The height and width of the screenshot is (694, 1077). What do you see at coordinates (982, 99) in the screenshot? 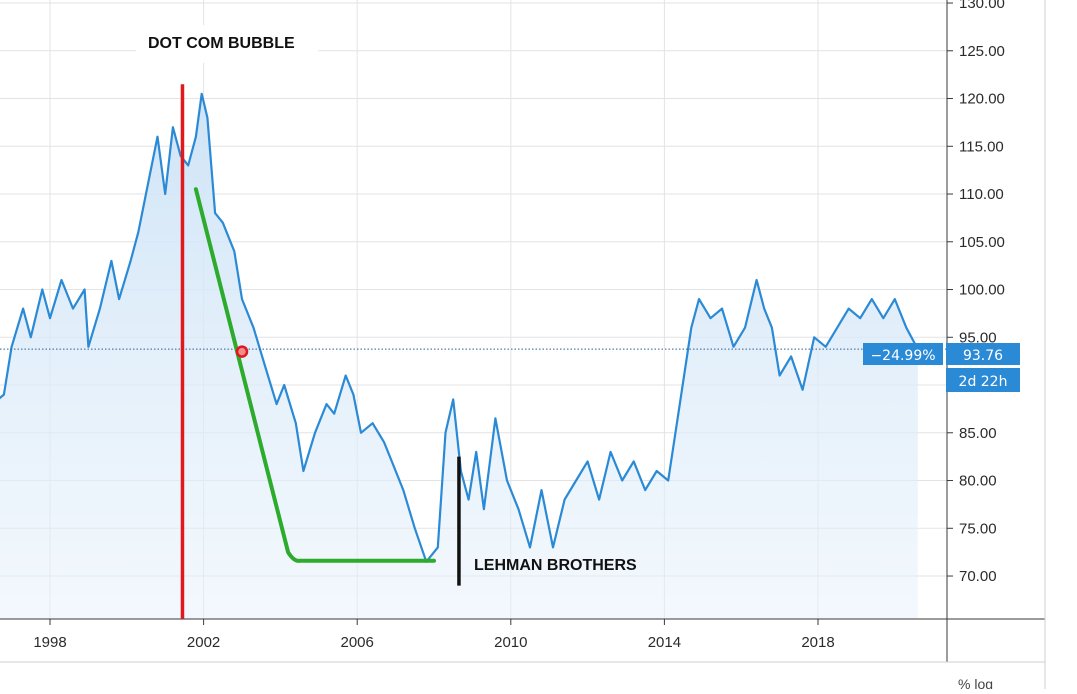
I see `y-tick-label: 120.00` at bounding box center [982, 99].